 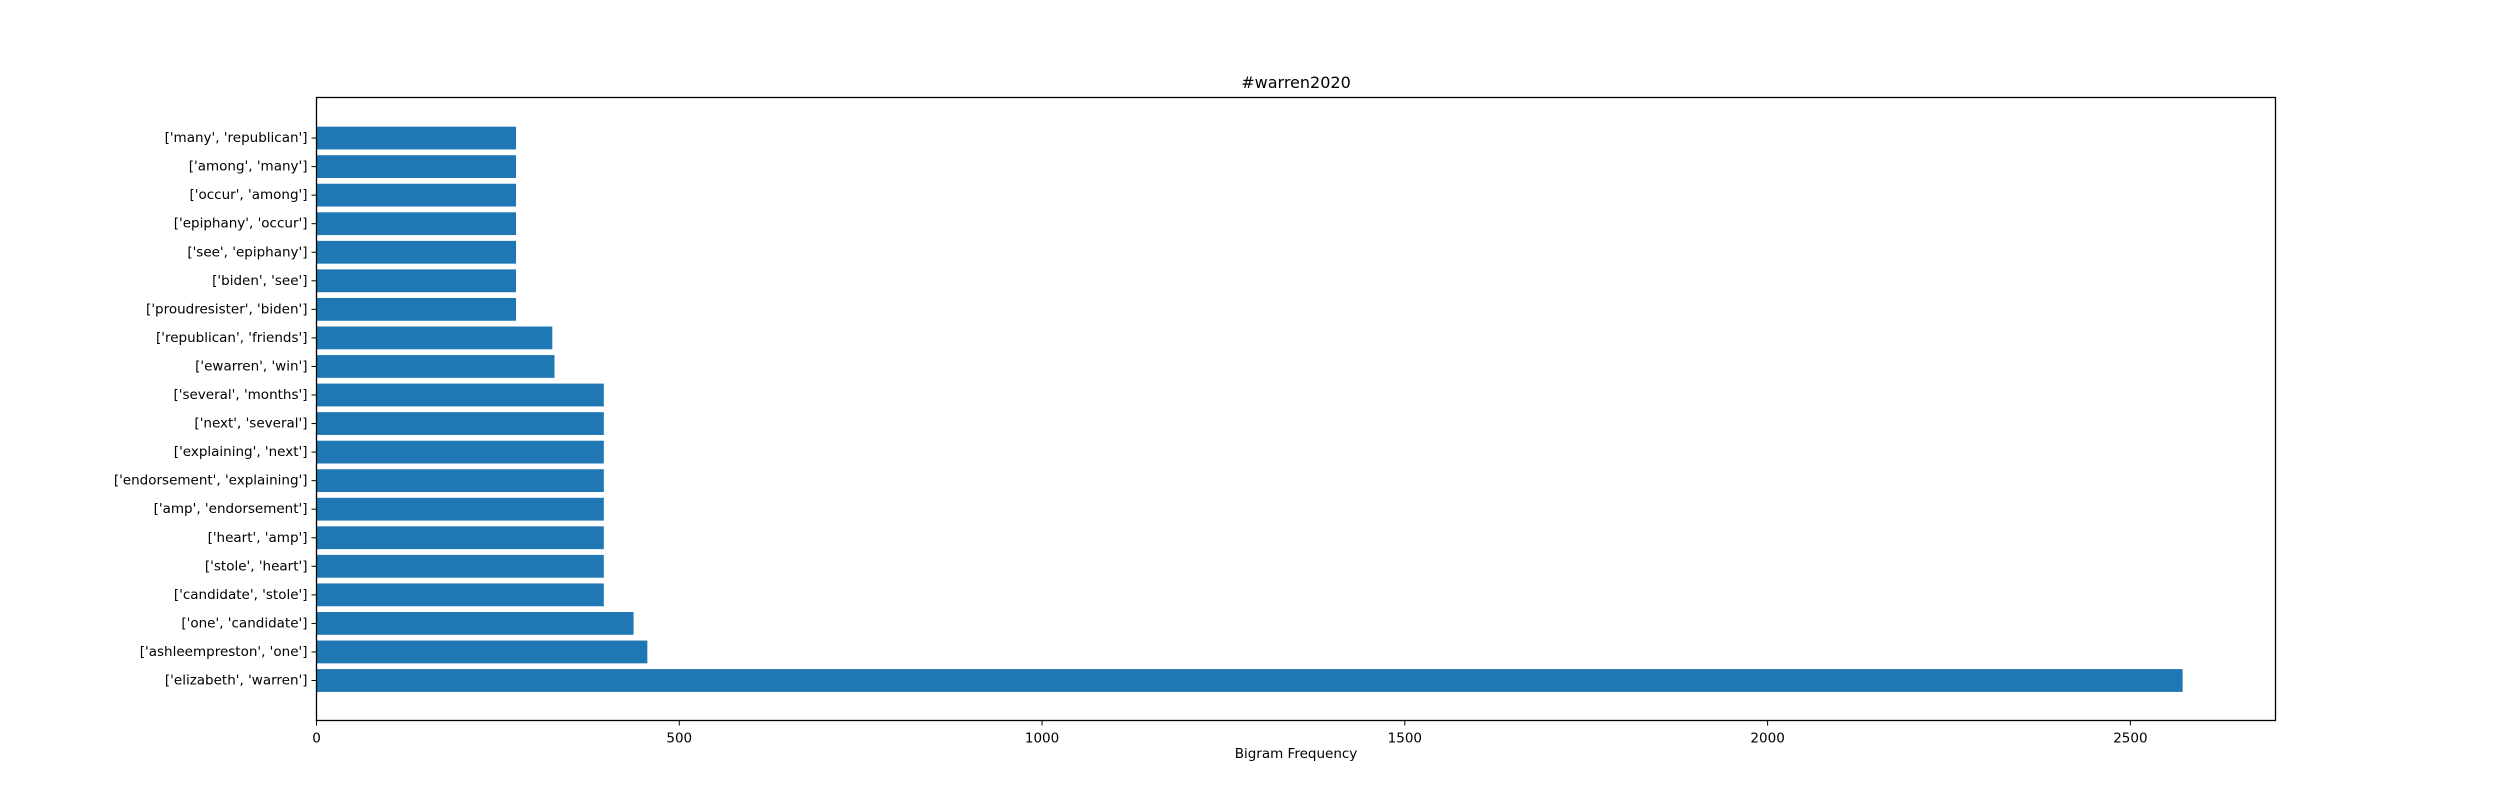 I want to click on x-tick-label: 2500, so click(x=2130, y=739).